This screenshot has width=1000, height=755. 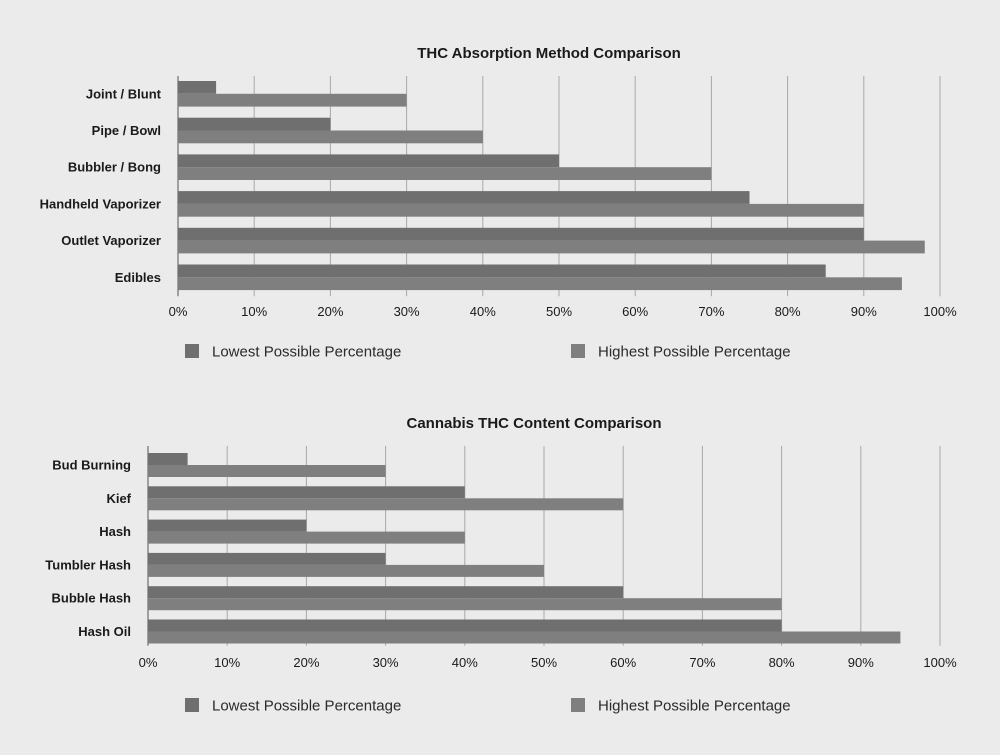 I want to click on category-label: Pipe / Bowl, so click(x=126, y=130).